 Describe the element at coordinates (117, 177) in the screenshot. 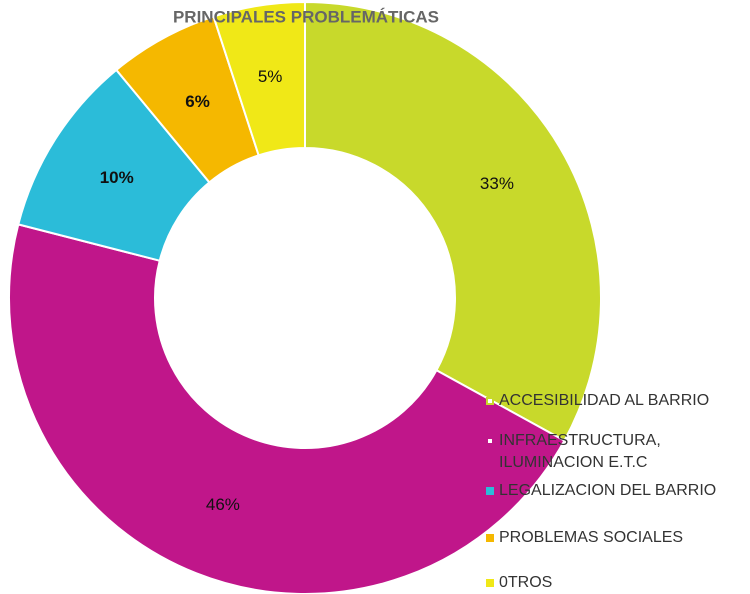

I see `value-label: 10%` at that location.